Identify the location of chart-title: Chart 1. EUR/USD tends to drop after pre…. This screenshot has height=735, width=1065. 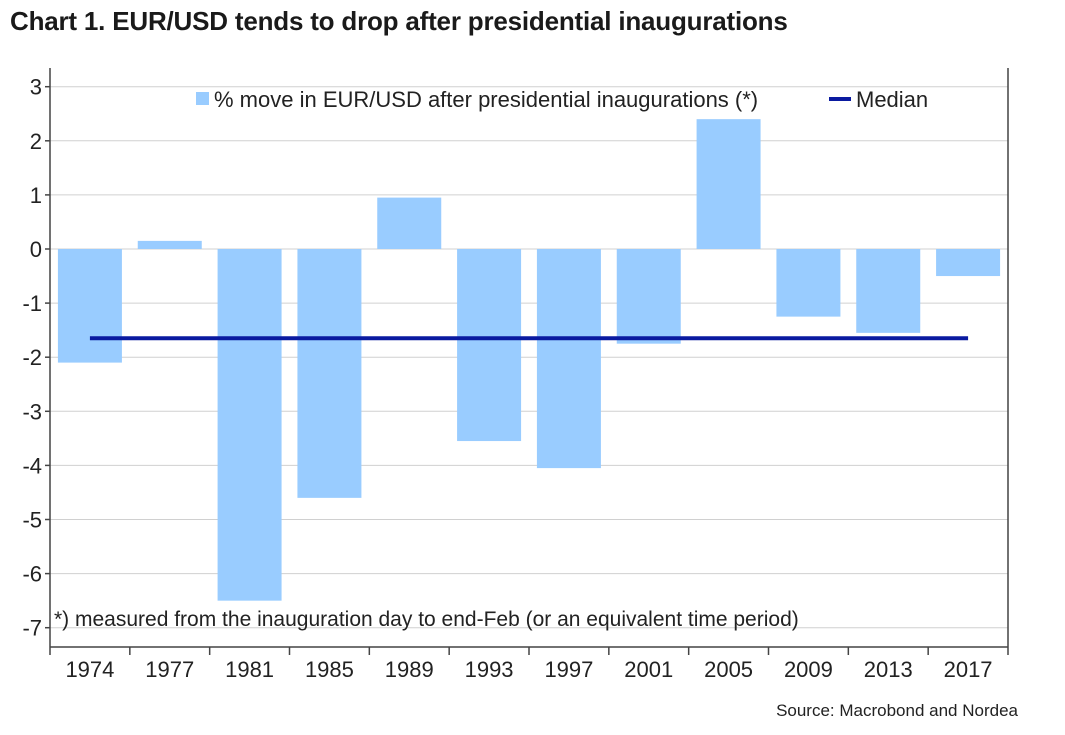
(399, 21).